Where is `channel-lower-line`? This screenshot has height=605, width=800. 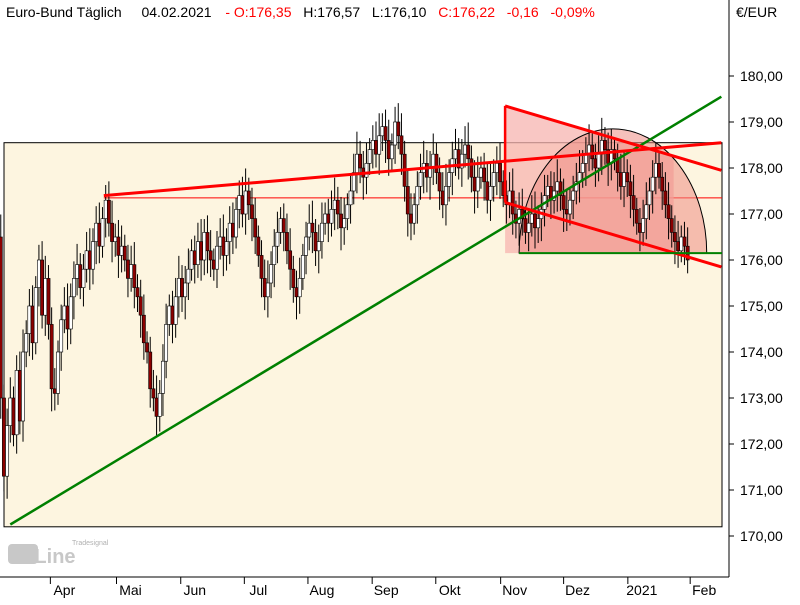
channel-lower-line is located at coordinates (613, 235).